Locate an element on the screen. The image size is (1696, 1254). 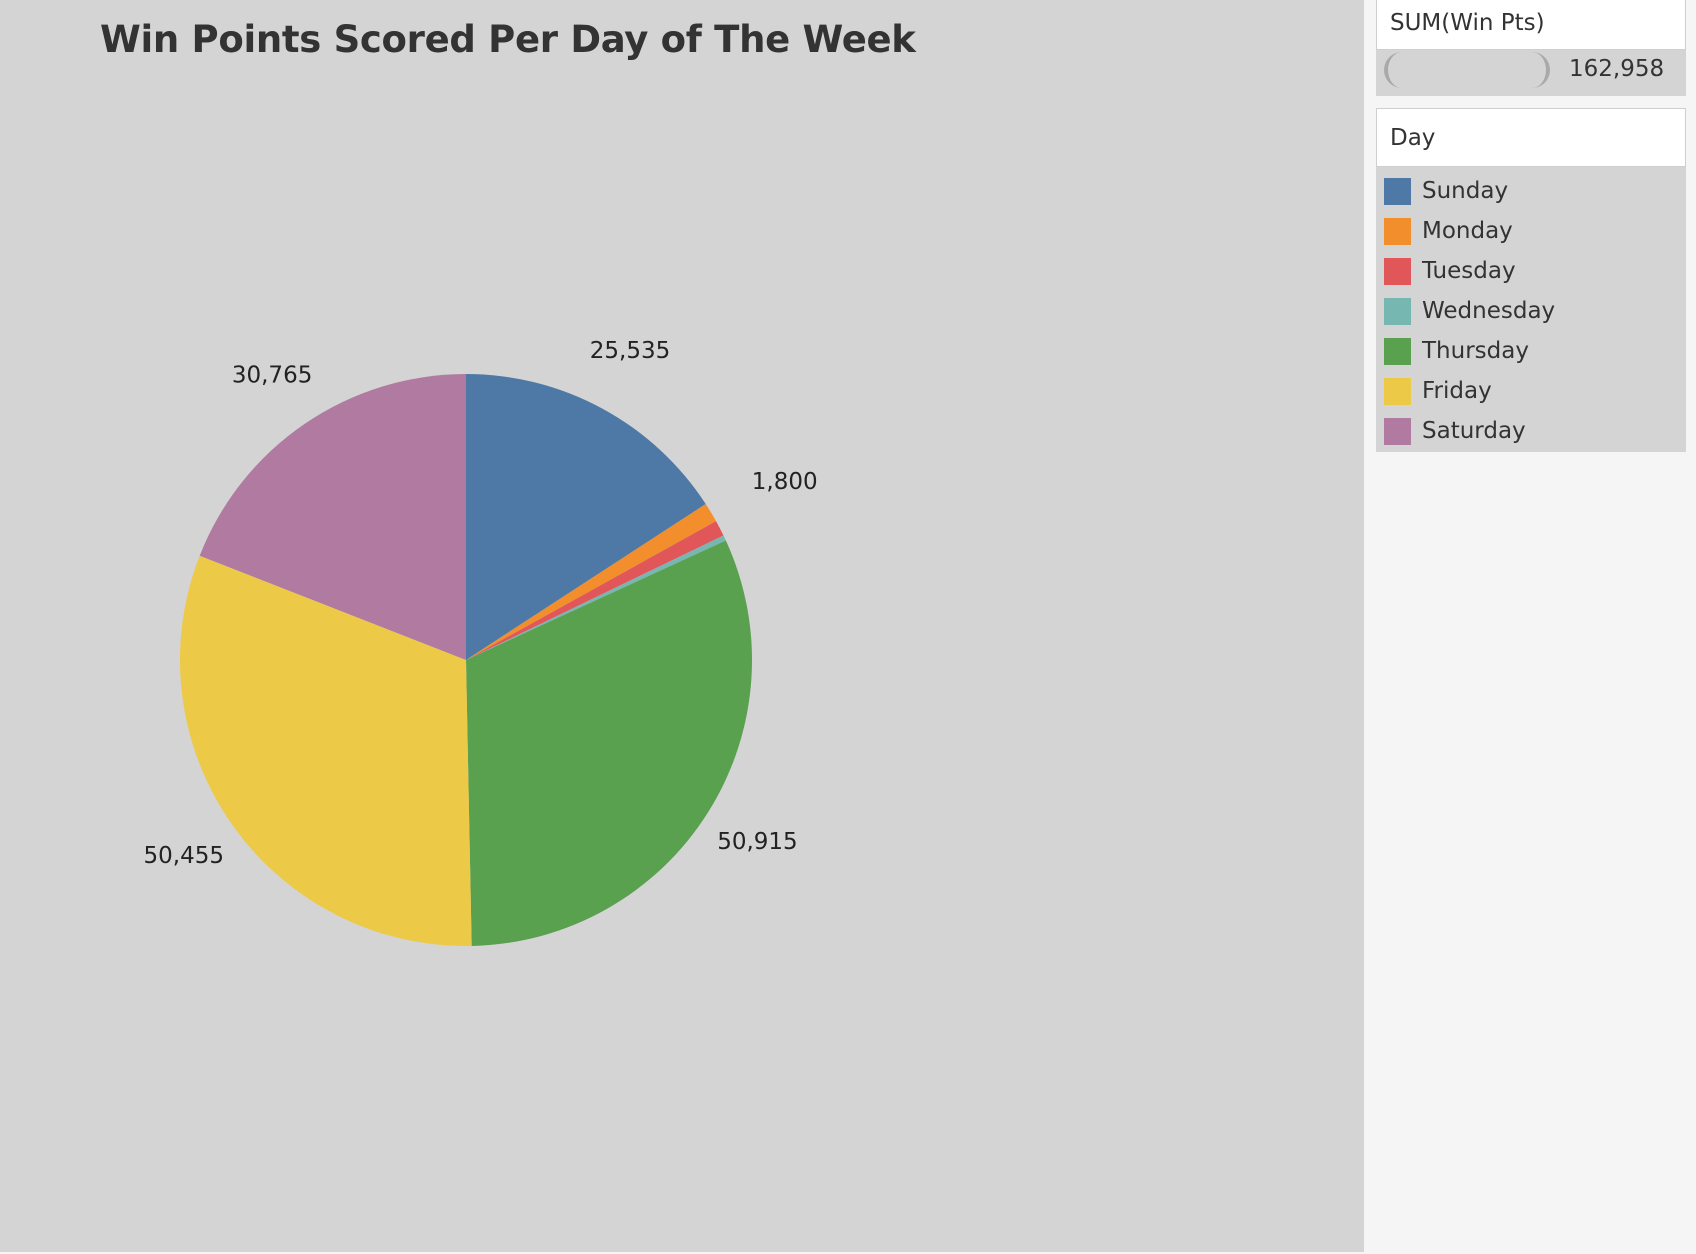
data-label-sunday: 25,535 is located at coordinates (630, 351).